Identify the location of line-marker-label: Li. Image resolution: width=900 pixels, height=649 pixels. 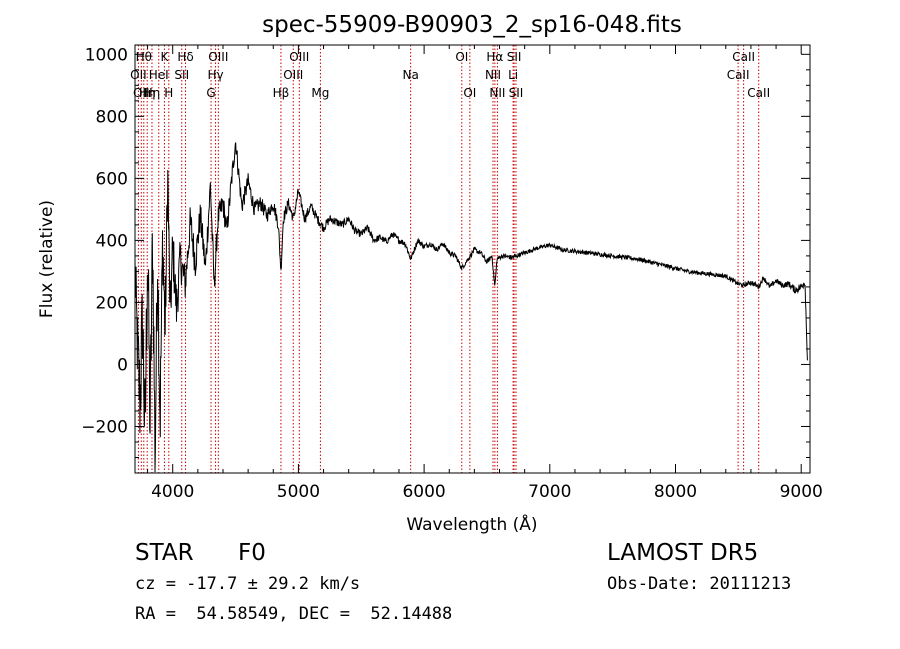
(513, 75).